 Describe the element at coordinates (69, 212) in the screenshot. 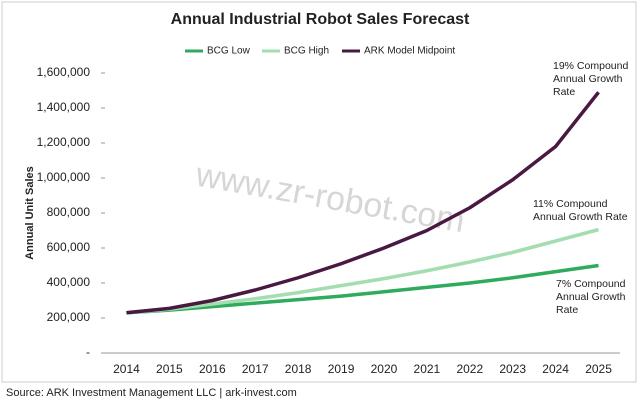

I see `y-tick-label: 800,000` at that location.